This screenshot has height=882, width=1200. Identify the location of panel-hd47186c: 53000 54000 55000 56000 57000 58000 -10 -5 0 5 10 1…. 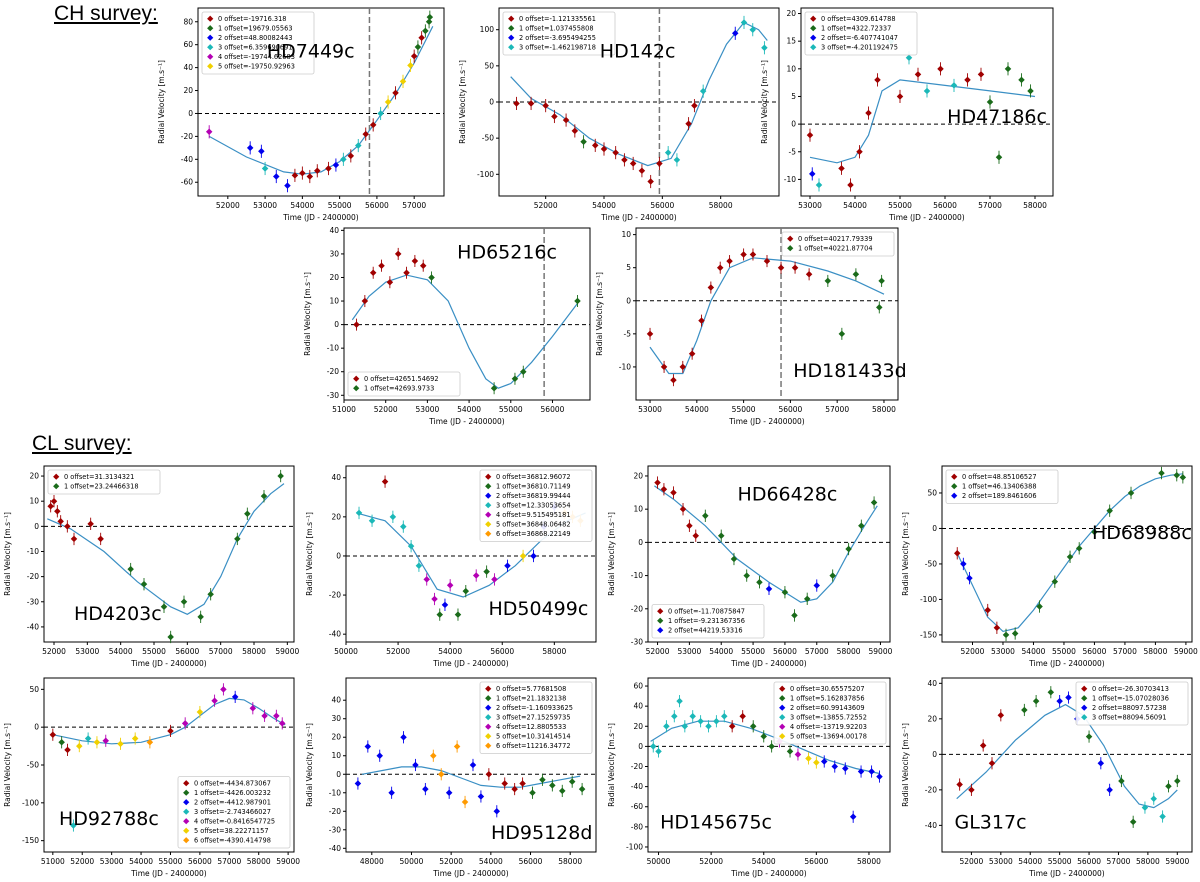
(907, 114).